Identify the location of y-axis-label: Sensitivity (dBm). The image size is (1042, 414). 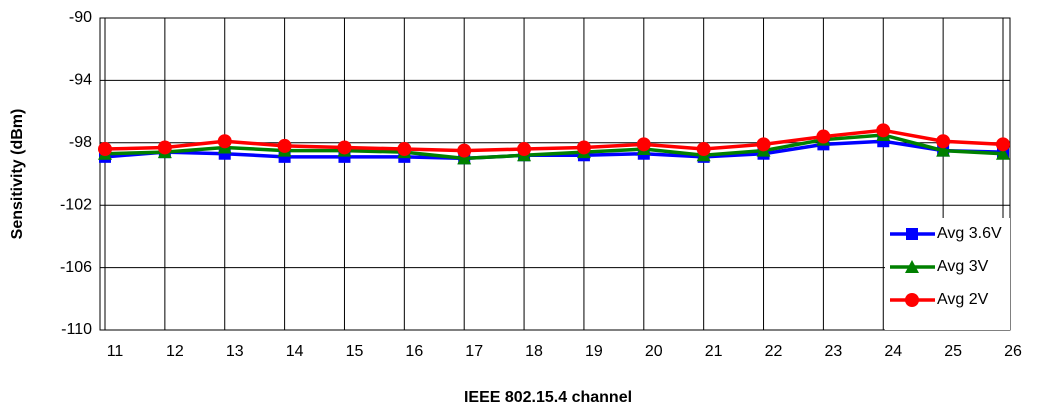
(17, 174).